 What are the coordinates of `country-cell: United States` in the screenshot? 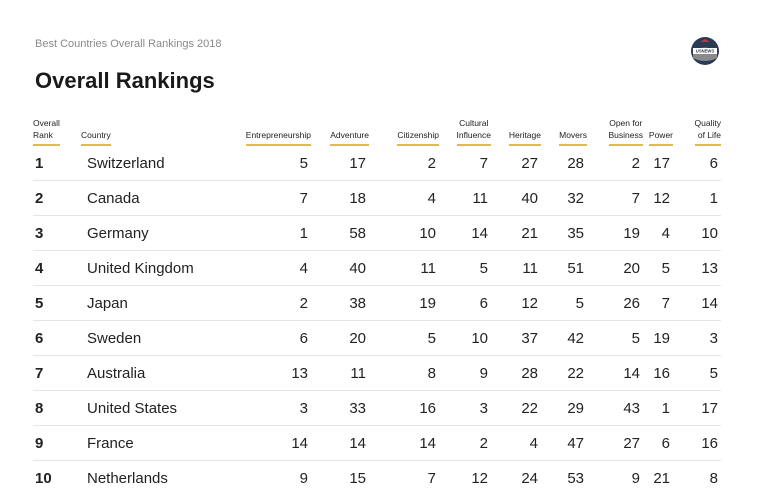 It's located at (156, 408).